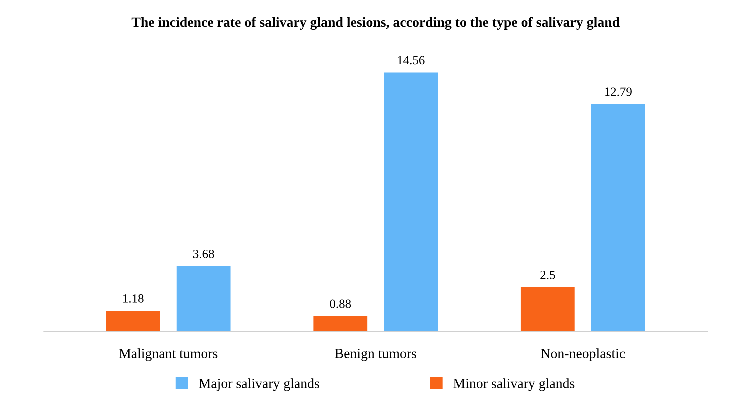 The width and height of the screenshot is (737, 400). I want to click on x-tick-label: Malignant tumors, so click(168, 355).